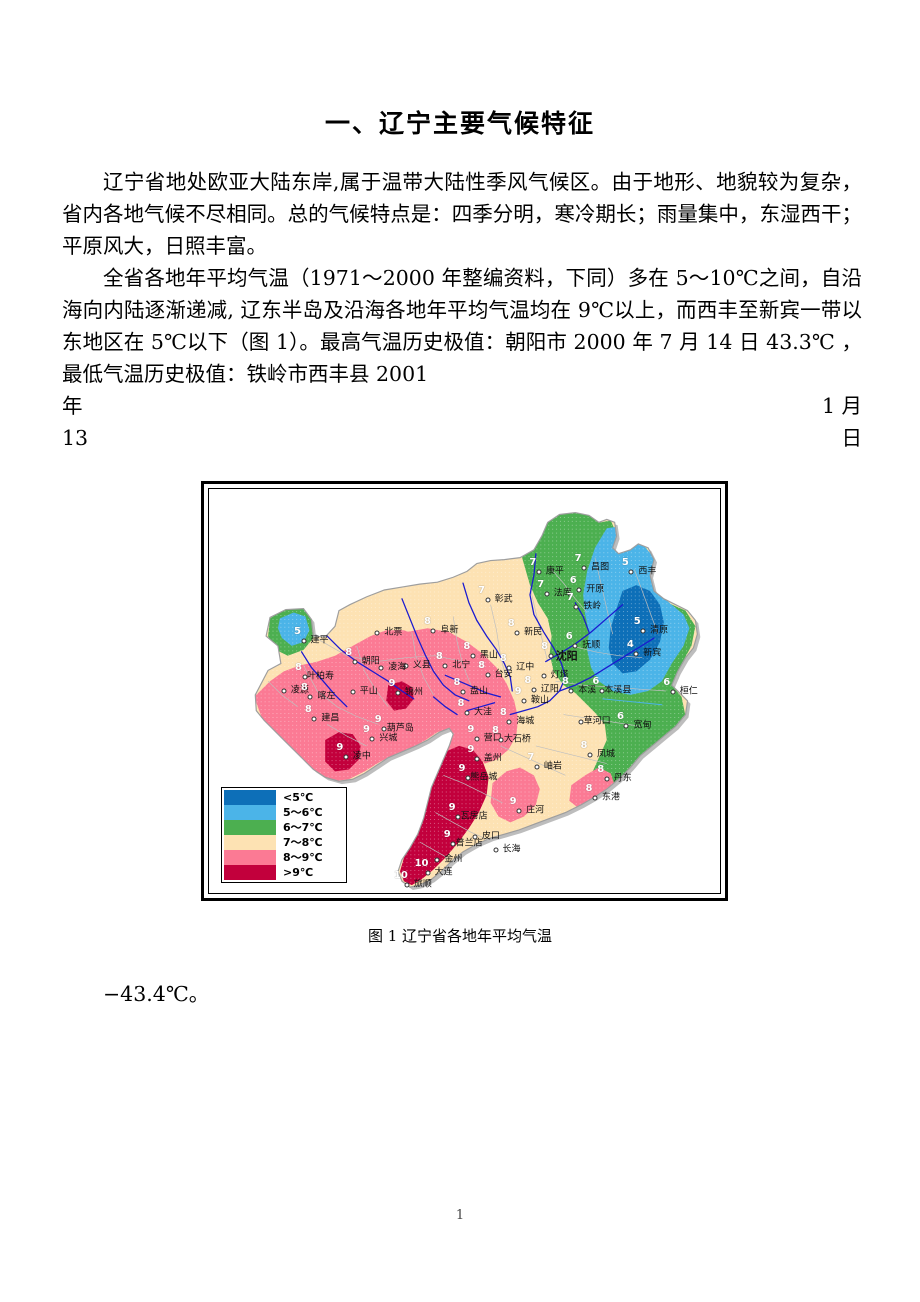 Image resolution: width=920 pixels, height=1302 pixels. I want to click on legend-item: 5～6℃, so click(284, 812).